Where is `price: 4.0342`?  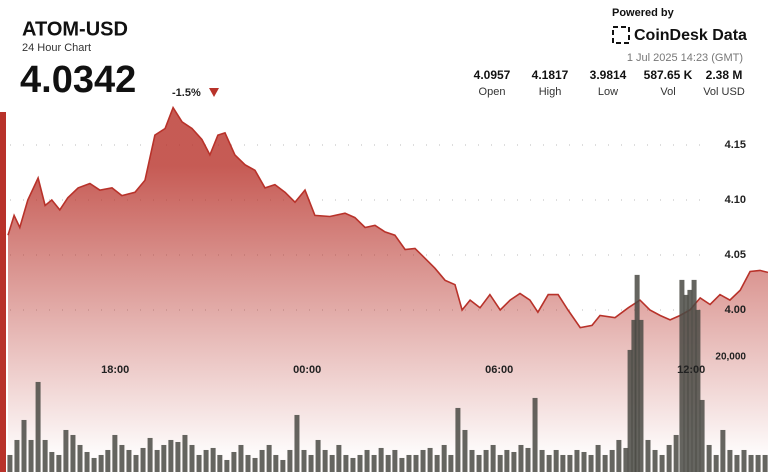 price: 4.0342 is located at coordinates (78, 80).